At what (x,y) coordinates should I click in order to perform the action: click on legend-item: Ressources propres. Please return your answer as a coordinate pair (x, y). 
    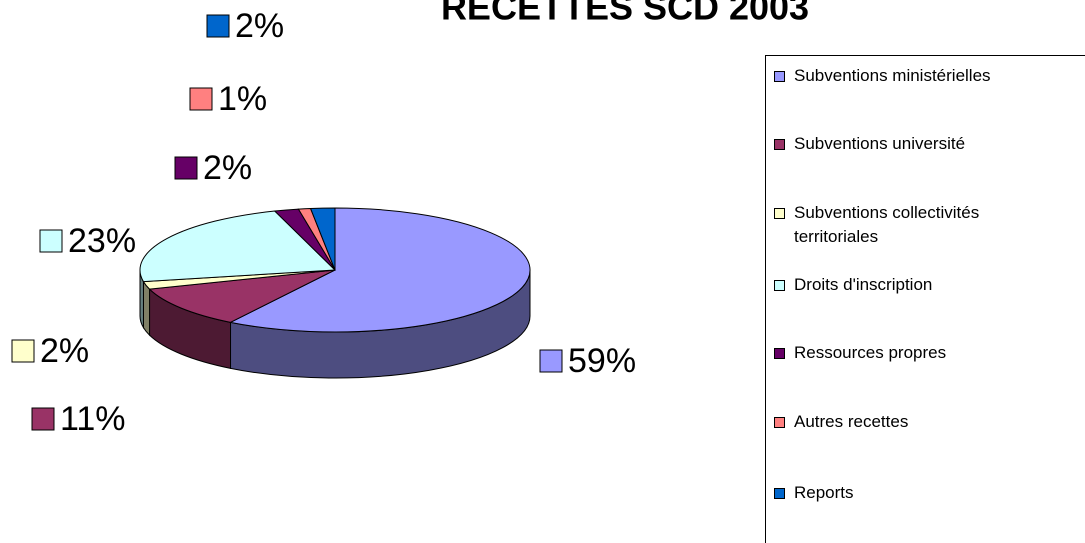
    Looking at the image, I should click on (929, 353).